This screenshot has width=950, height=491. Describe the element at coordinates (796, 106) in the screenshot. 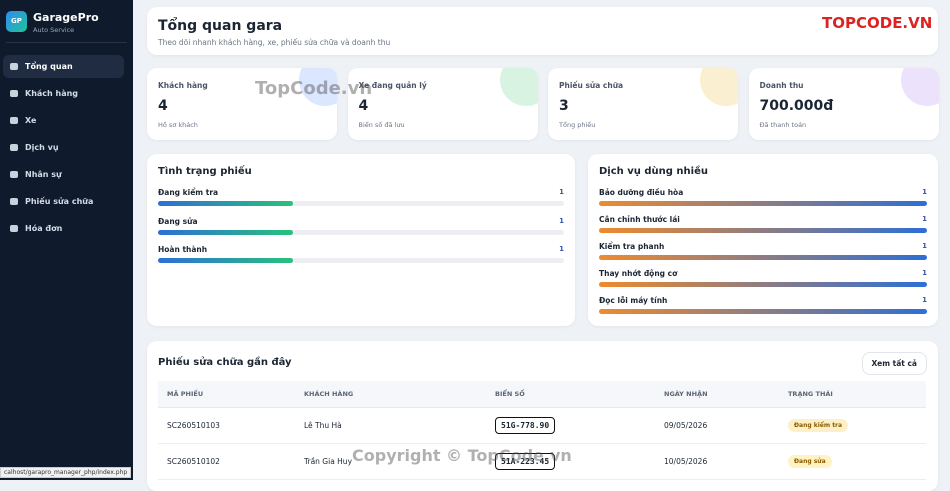

I see `stat-value: 700.000đ` at that location.